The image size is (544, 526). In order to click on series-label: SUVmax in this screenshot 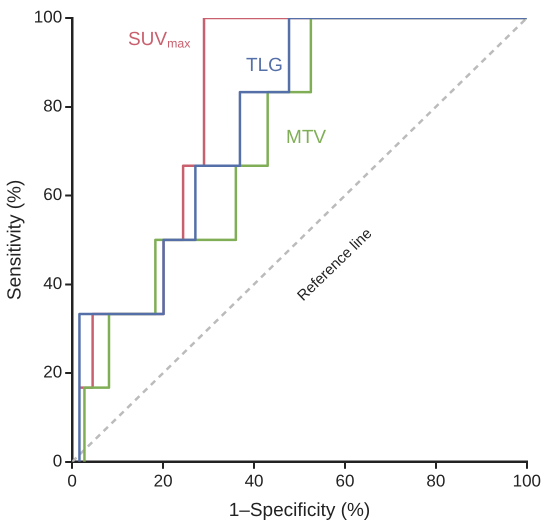, I will do `click(160, 39)`.